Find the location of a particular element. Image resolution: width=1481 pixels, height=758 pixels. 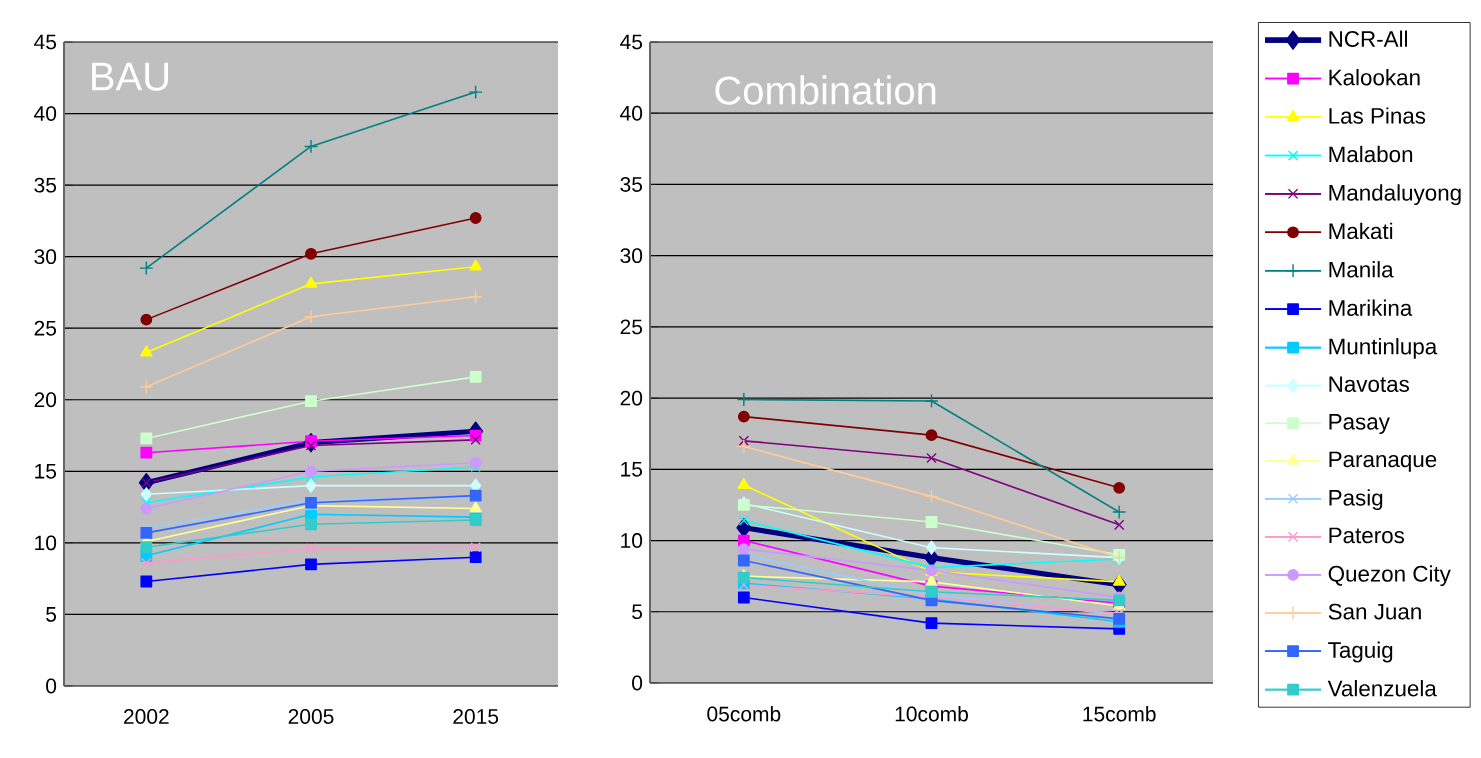

legend-label: Malabon is located at coordinates (1371, 154).